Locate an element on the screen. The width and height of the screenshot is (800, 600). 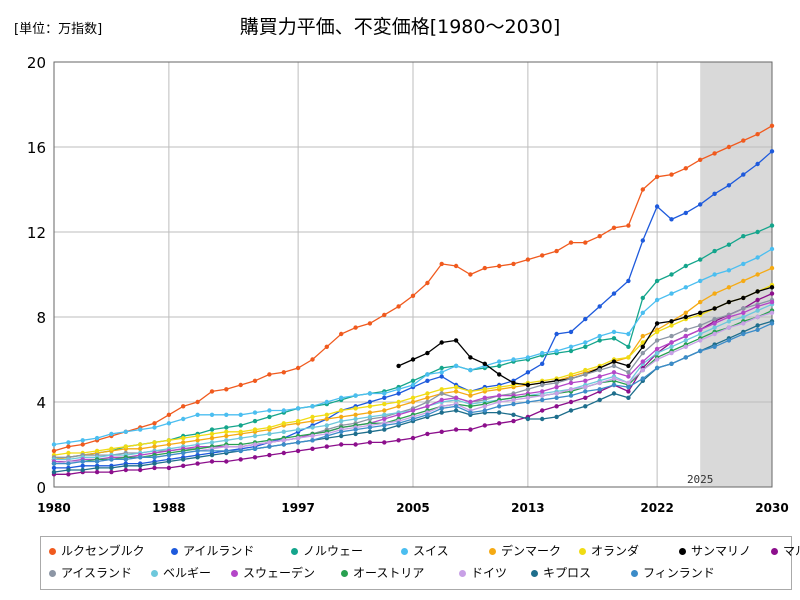
x-axis-ticks: 1980 1988 1997 2005 2013 2022 2030 is located at coordinates (412, 508).